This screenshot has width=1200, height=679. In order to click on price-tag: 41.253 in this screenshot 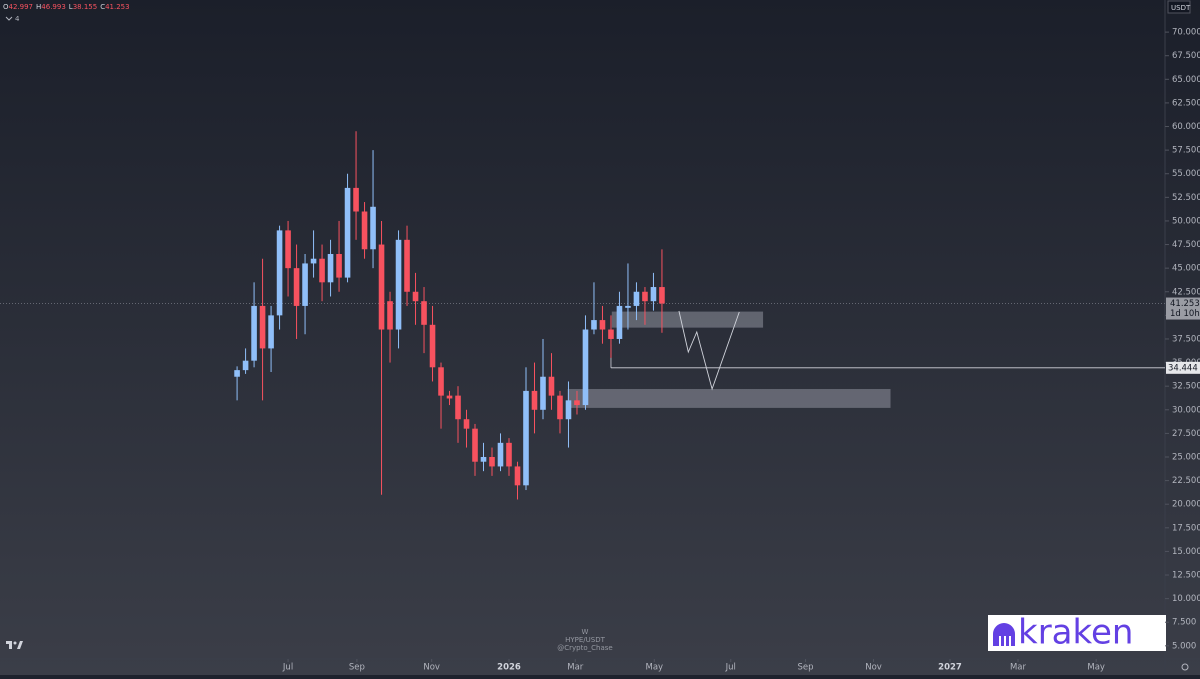, I will do `click(1185, 304)`.